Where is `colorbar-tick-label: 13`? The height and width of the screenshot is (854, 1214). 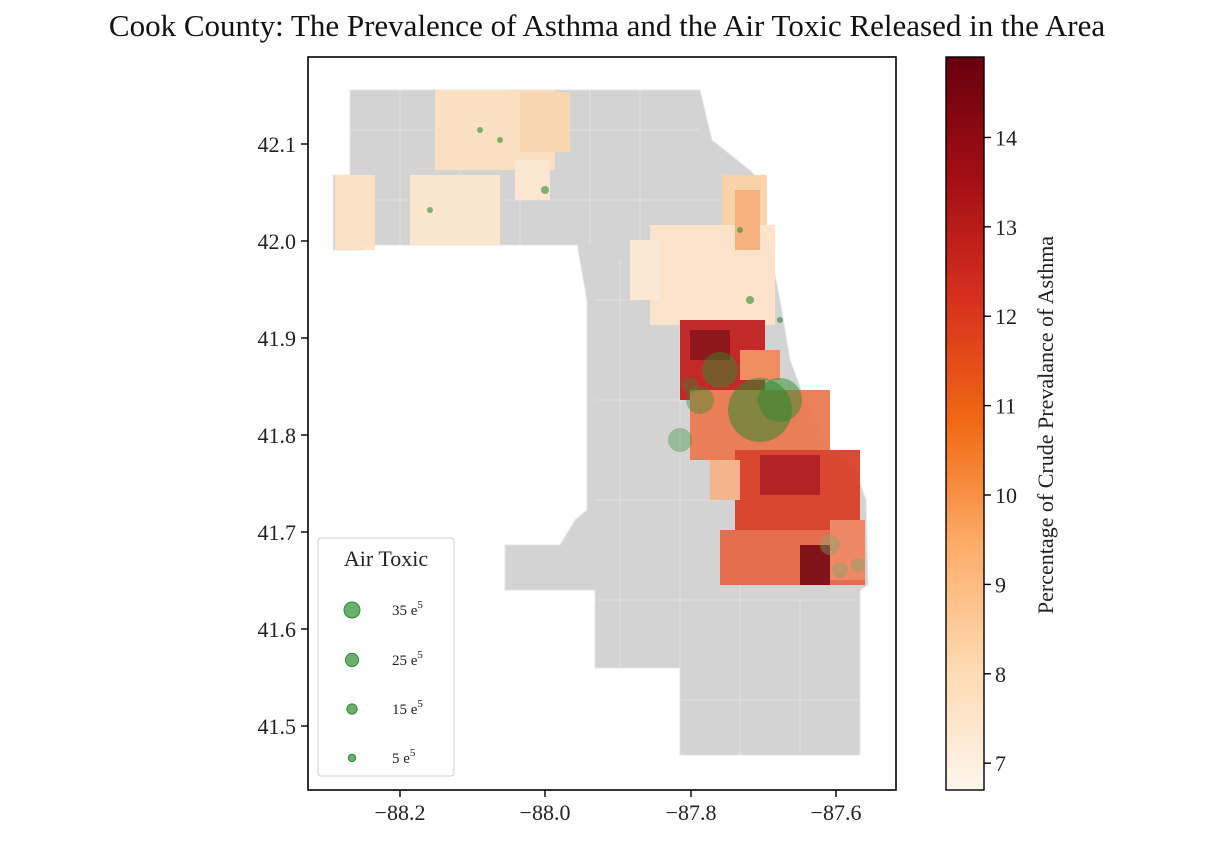
colorbar-tick-label: 13 is located at coordinates (1006, 227).